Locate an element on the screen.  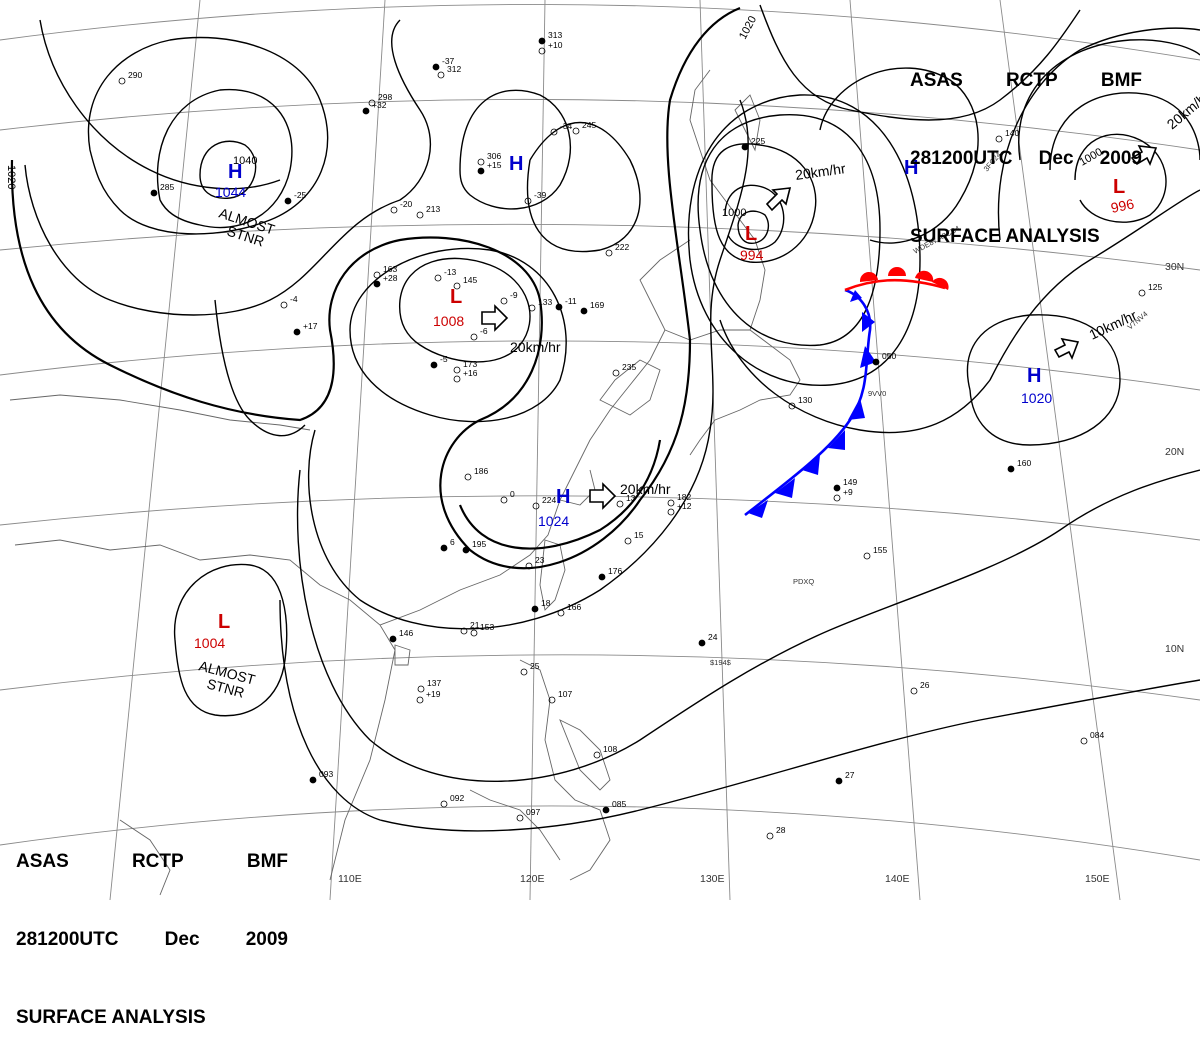
station-value: +32 is located at coordinates (379, 105).